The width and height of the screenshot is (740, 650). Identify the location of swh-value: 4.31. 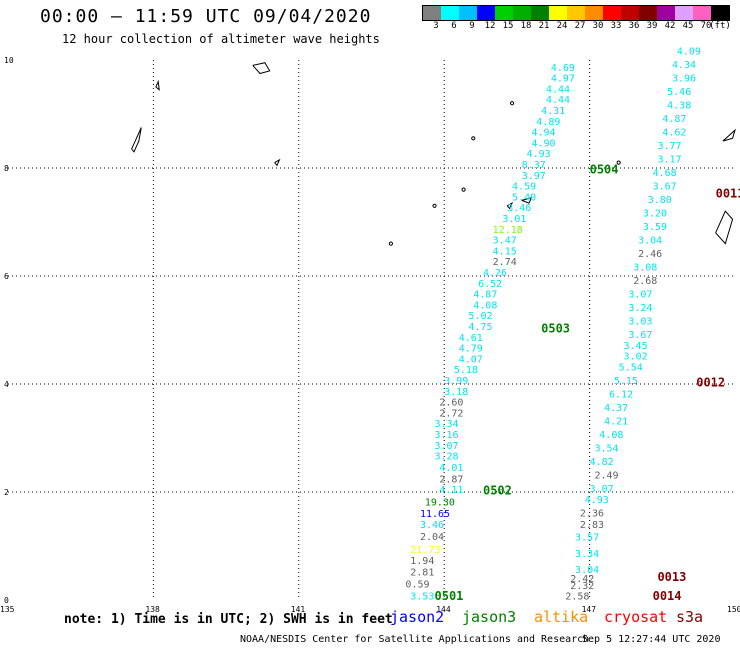
(553, 111).